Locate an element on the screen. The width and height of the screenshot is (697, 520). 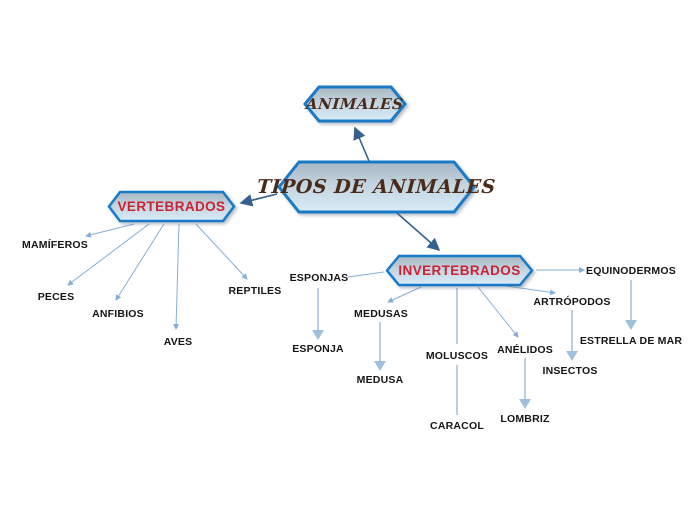
connector-vertebrados-to-mamiferos is located at coordinates (110, 230).